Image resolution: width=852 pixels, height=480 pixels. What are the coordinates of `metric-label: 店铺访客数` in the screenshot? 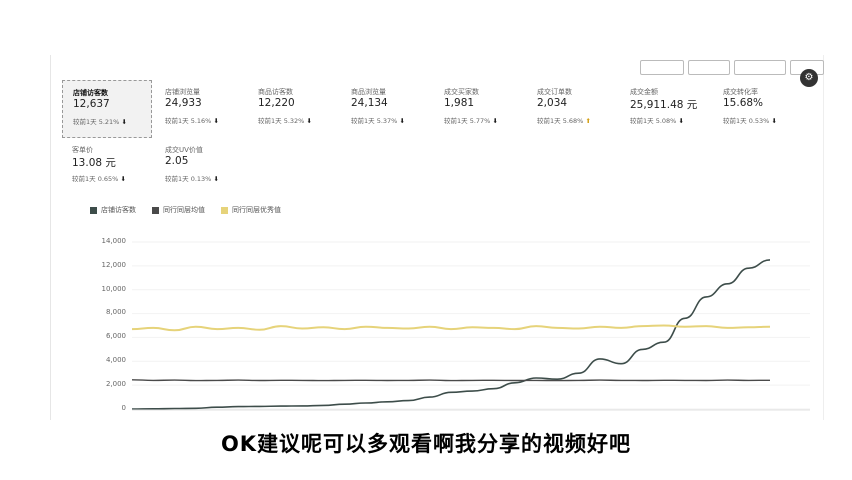 It's located at (90, 93).